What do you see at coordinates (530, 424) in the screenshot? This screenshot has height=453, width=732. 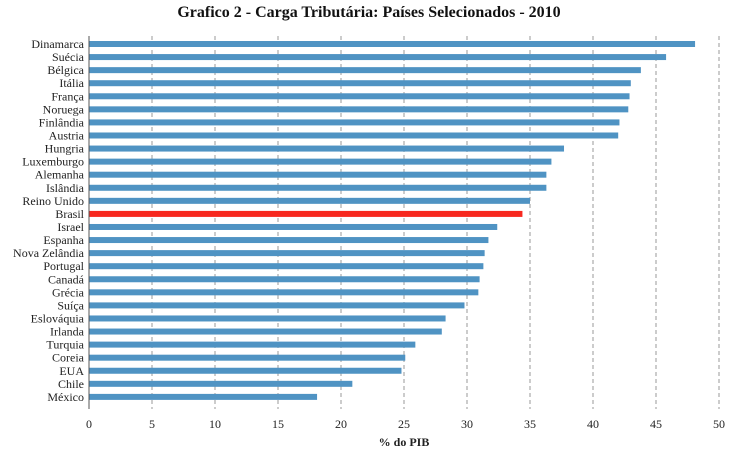 I see `x-tick-label: 35` at bounding box center [530, 424].